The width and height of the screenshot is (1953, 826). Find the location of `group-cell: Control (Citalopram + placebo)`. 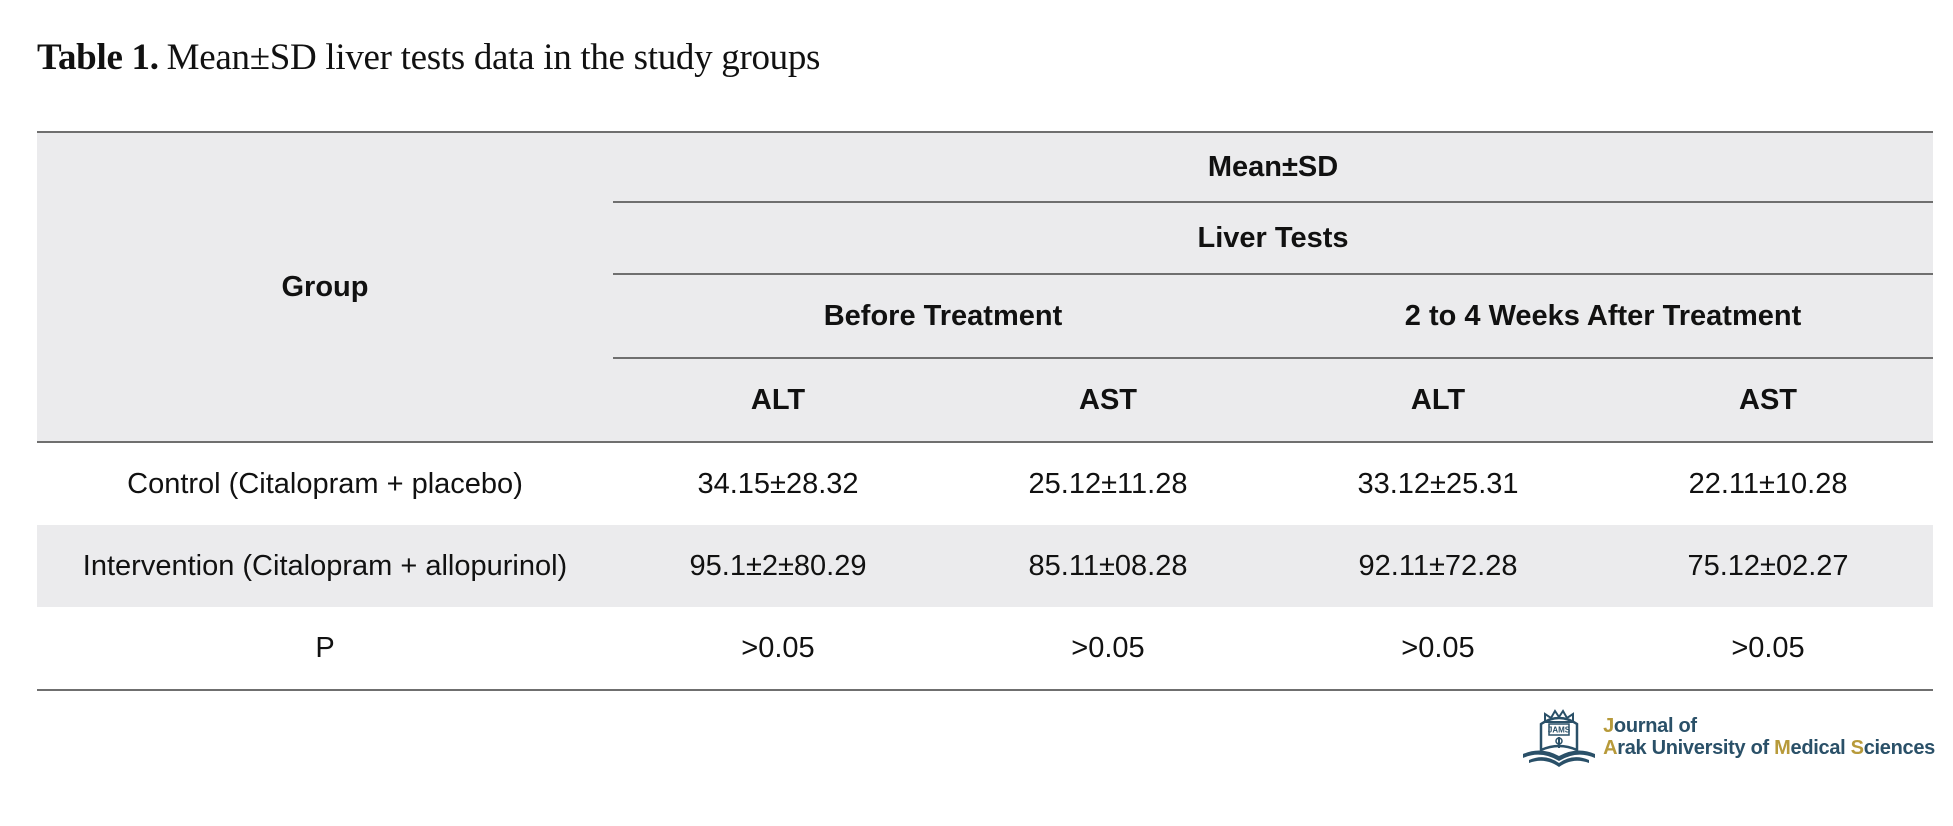

group-cell: Control (Citalopram + placebo) is located at coordinates (325, 483).